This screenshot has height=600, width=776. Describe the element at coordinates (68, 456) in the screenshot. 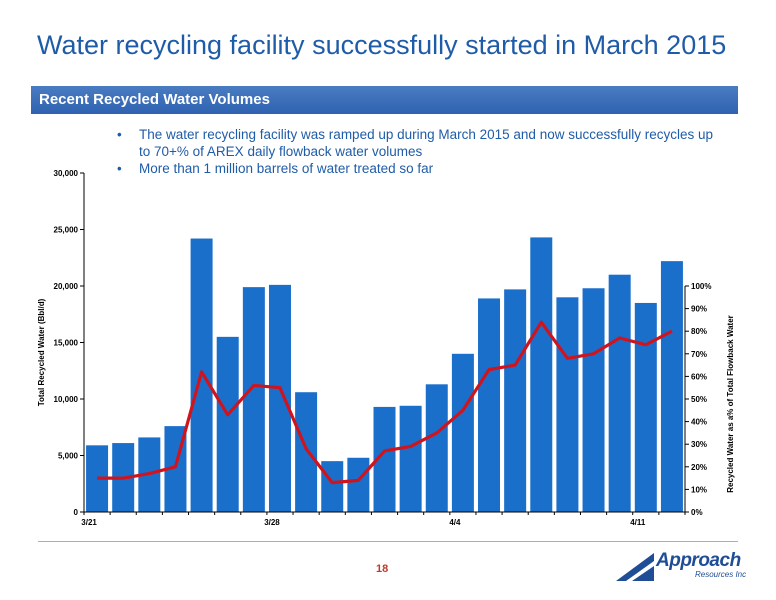

I see `left-tick-label: 5,000` at that location.